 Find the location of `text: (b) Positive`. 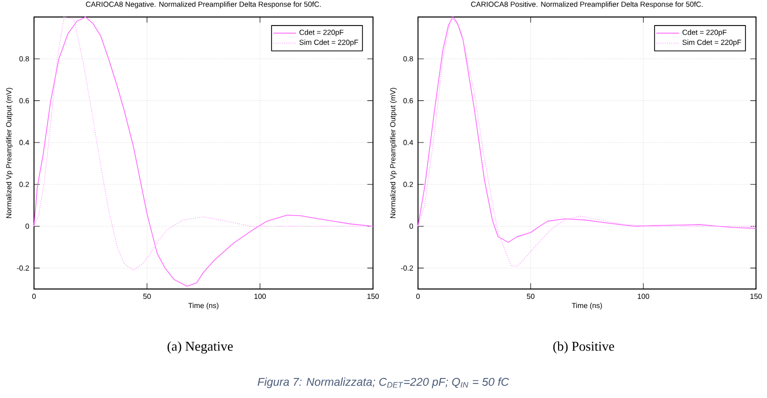

text: (b) Positive is located at coordinates (583, 347).